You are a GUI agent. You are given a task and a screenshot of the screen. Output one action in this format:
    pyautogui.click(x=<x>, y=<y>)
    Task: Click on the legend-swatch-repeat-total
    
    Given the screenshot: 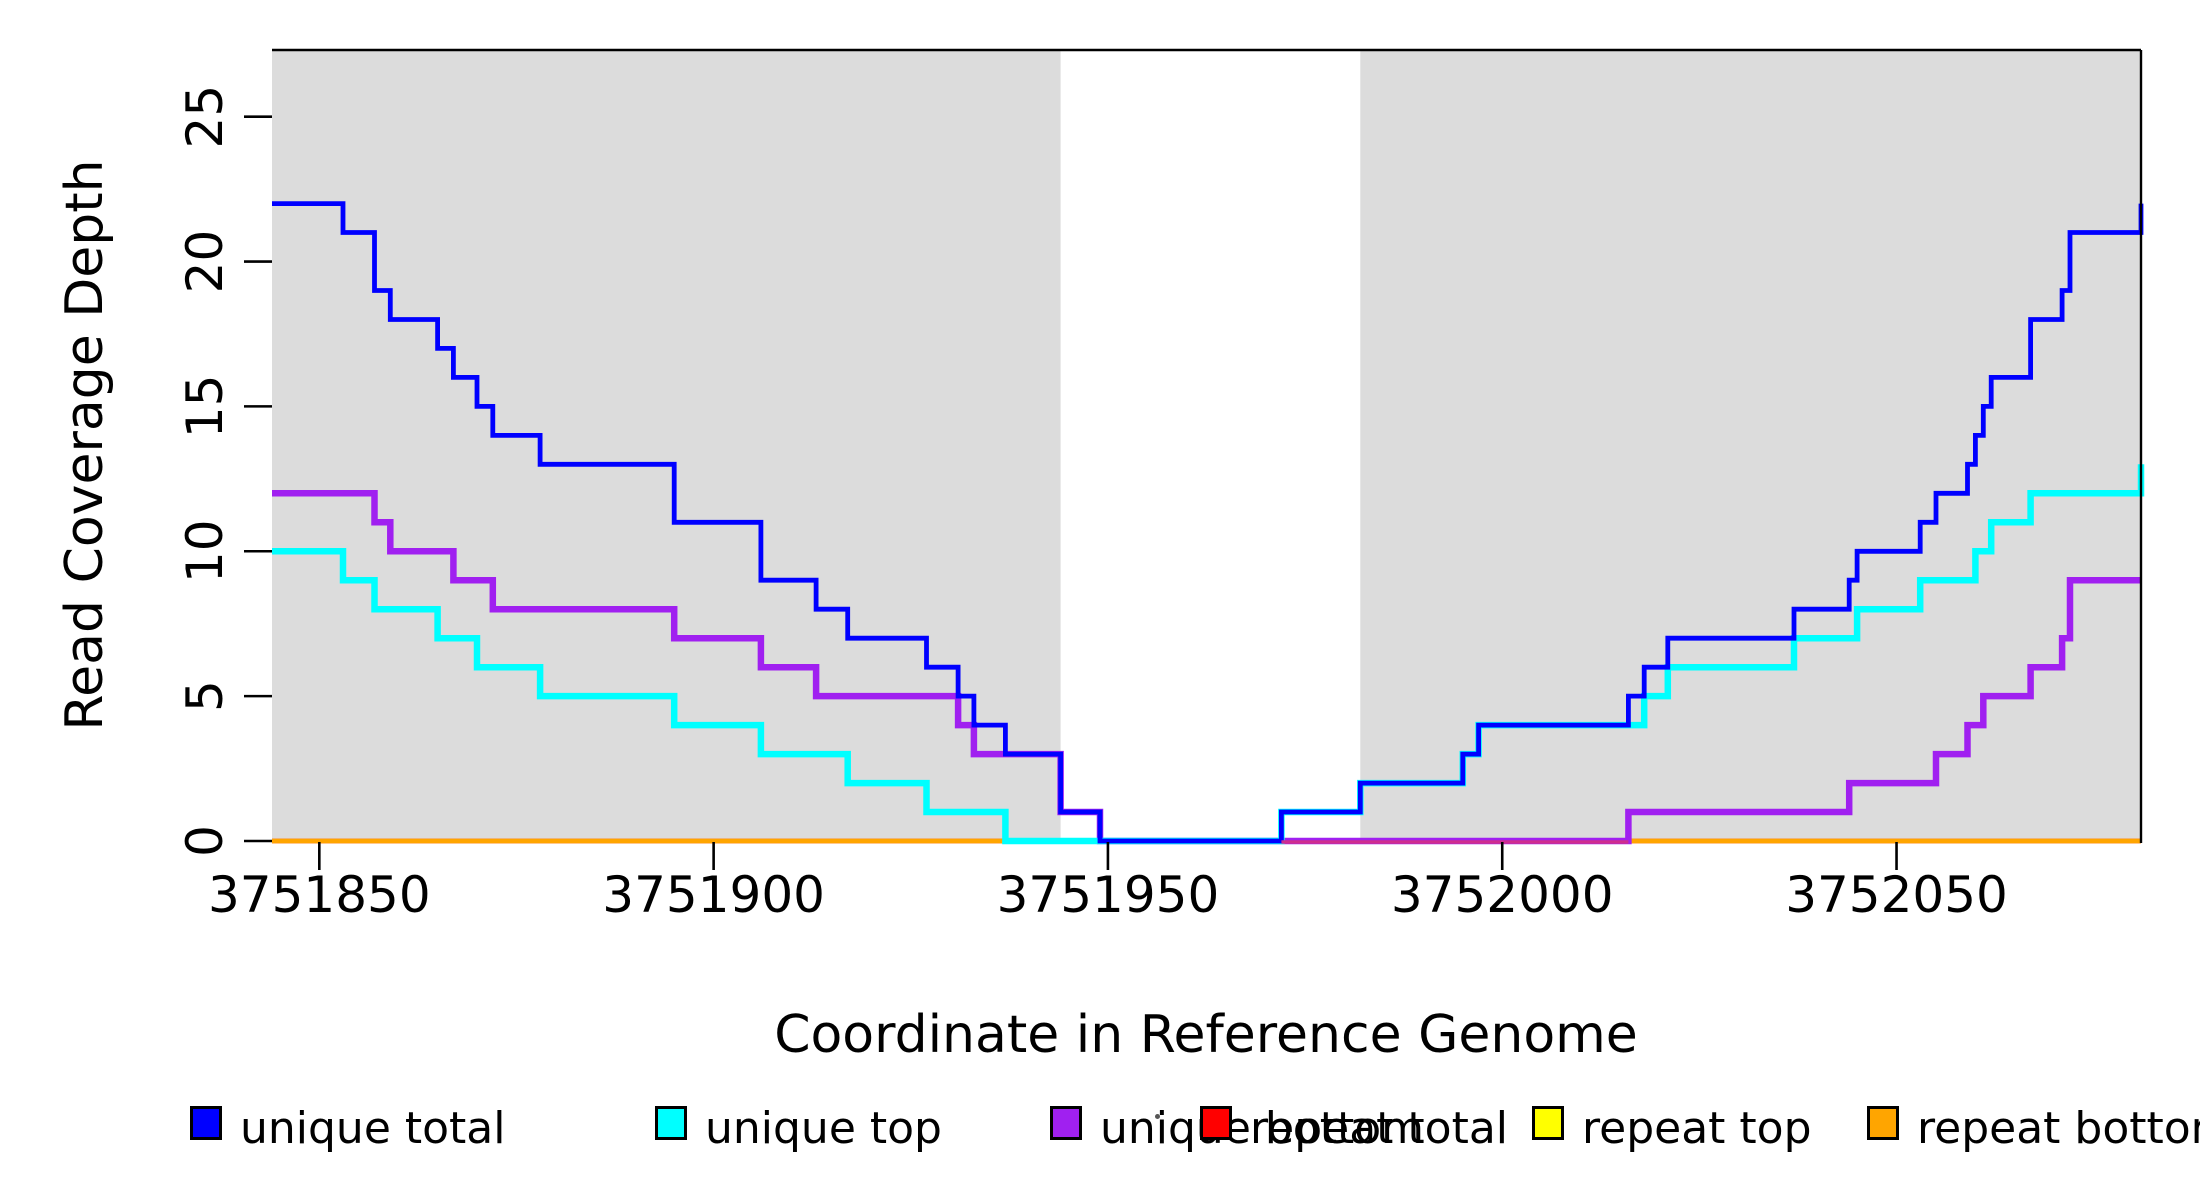 What is the action you would take?
    pyautogui.click(x=1216, y=1123)
    